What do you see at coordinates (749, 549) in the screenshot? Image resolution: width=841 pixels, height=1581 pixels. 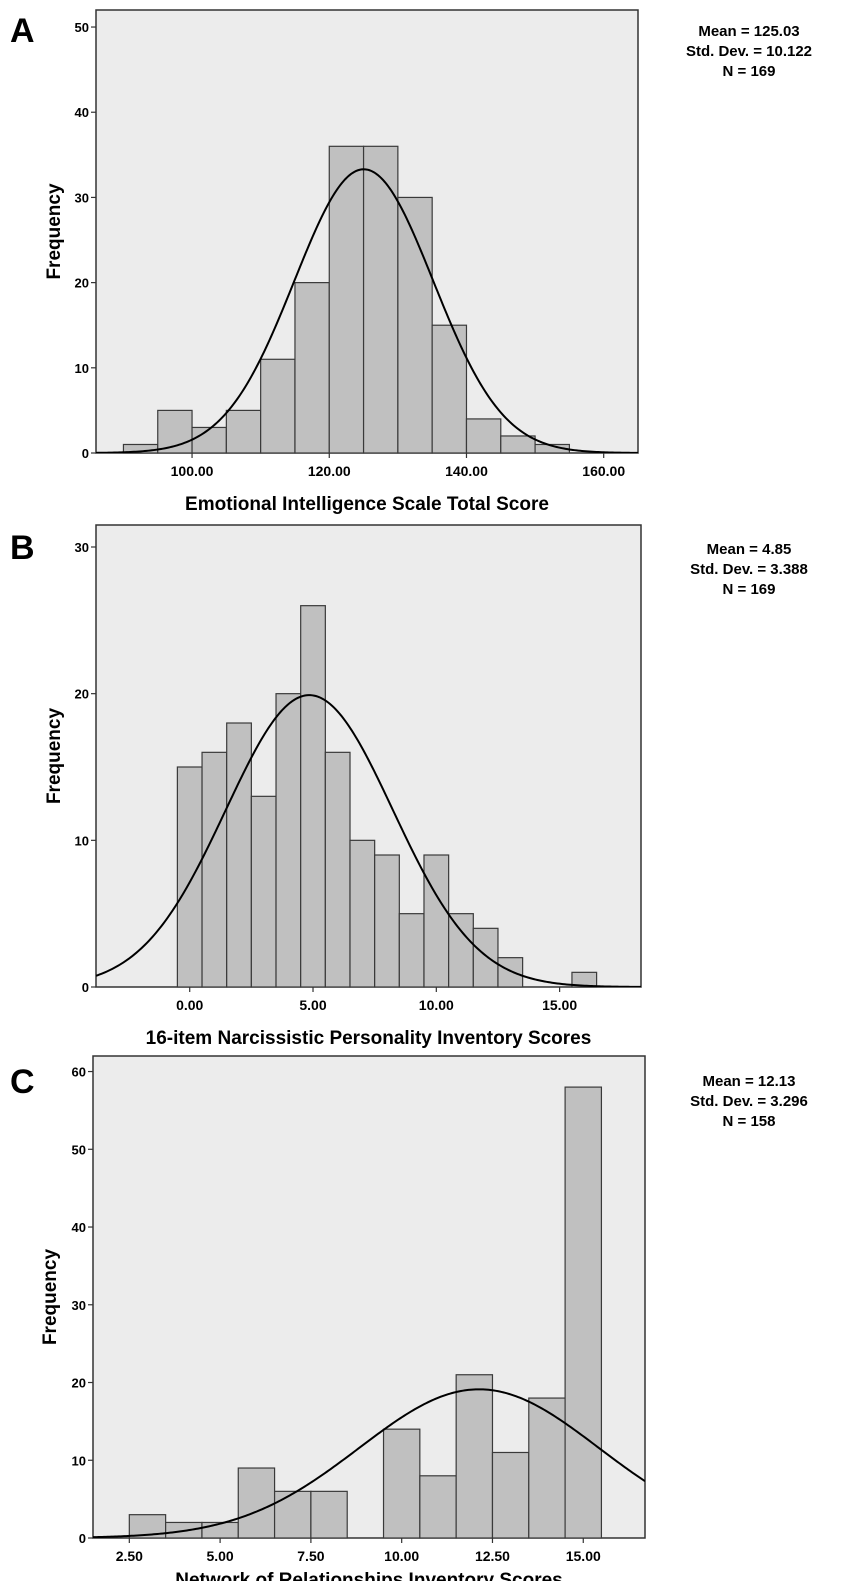 I see `stats-mean: Mean = 4.85` at bounding box center [749, 549].